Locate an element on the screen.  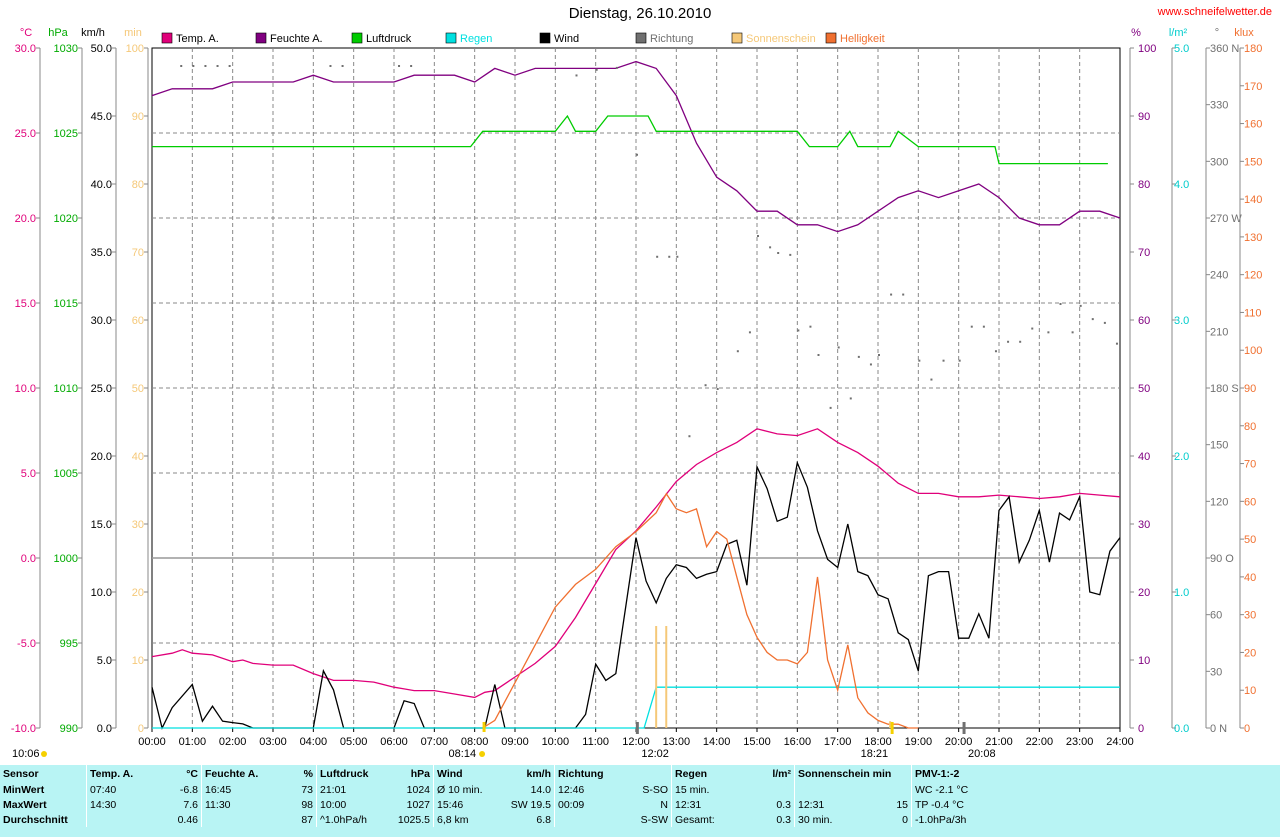
direction-axis-label: 300 is located at coordinates (1219, 162).